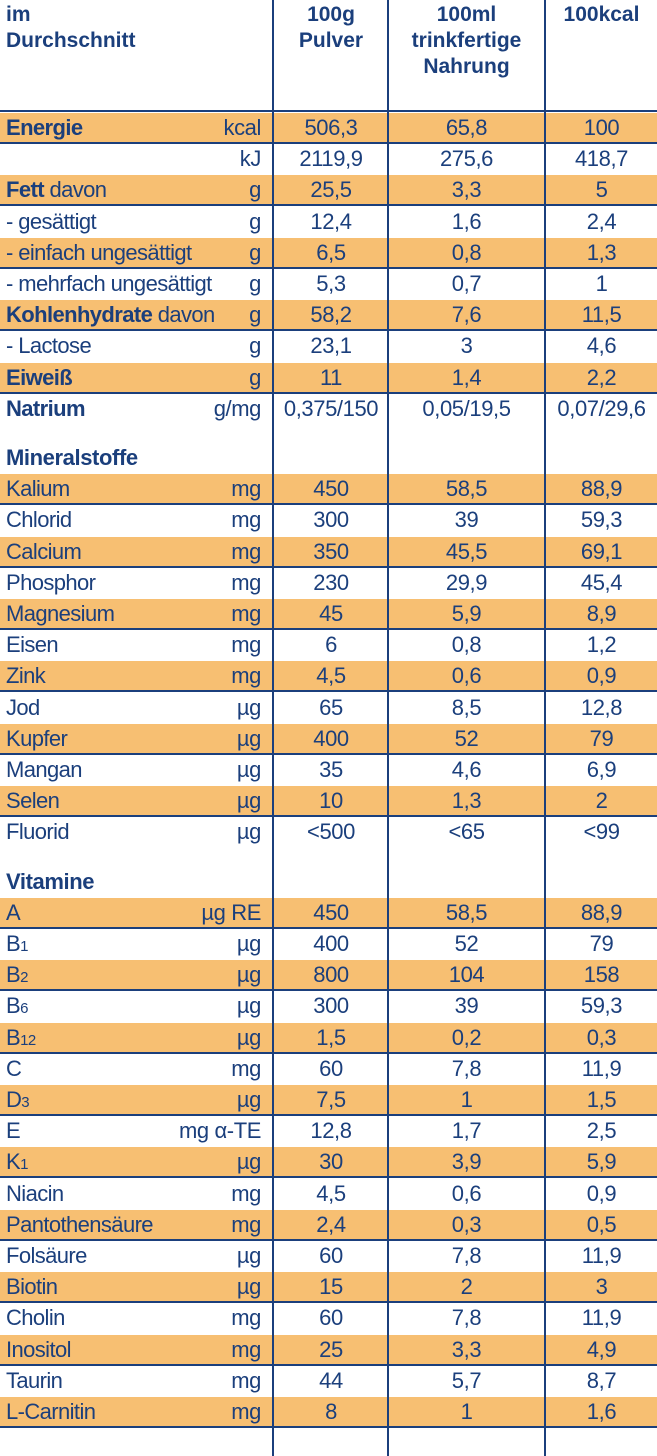 This screenshot has height=1456, width=657. I want to click on row-name-text: Zink, so click(26, 676).